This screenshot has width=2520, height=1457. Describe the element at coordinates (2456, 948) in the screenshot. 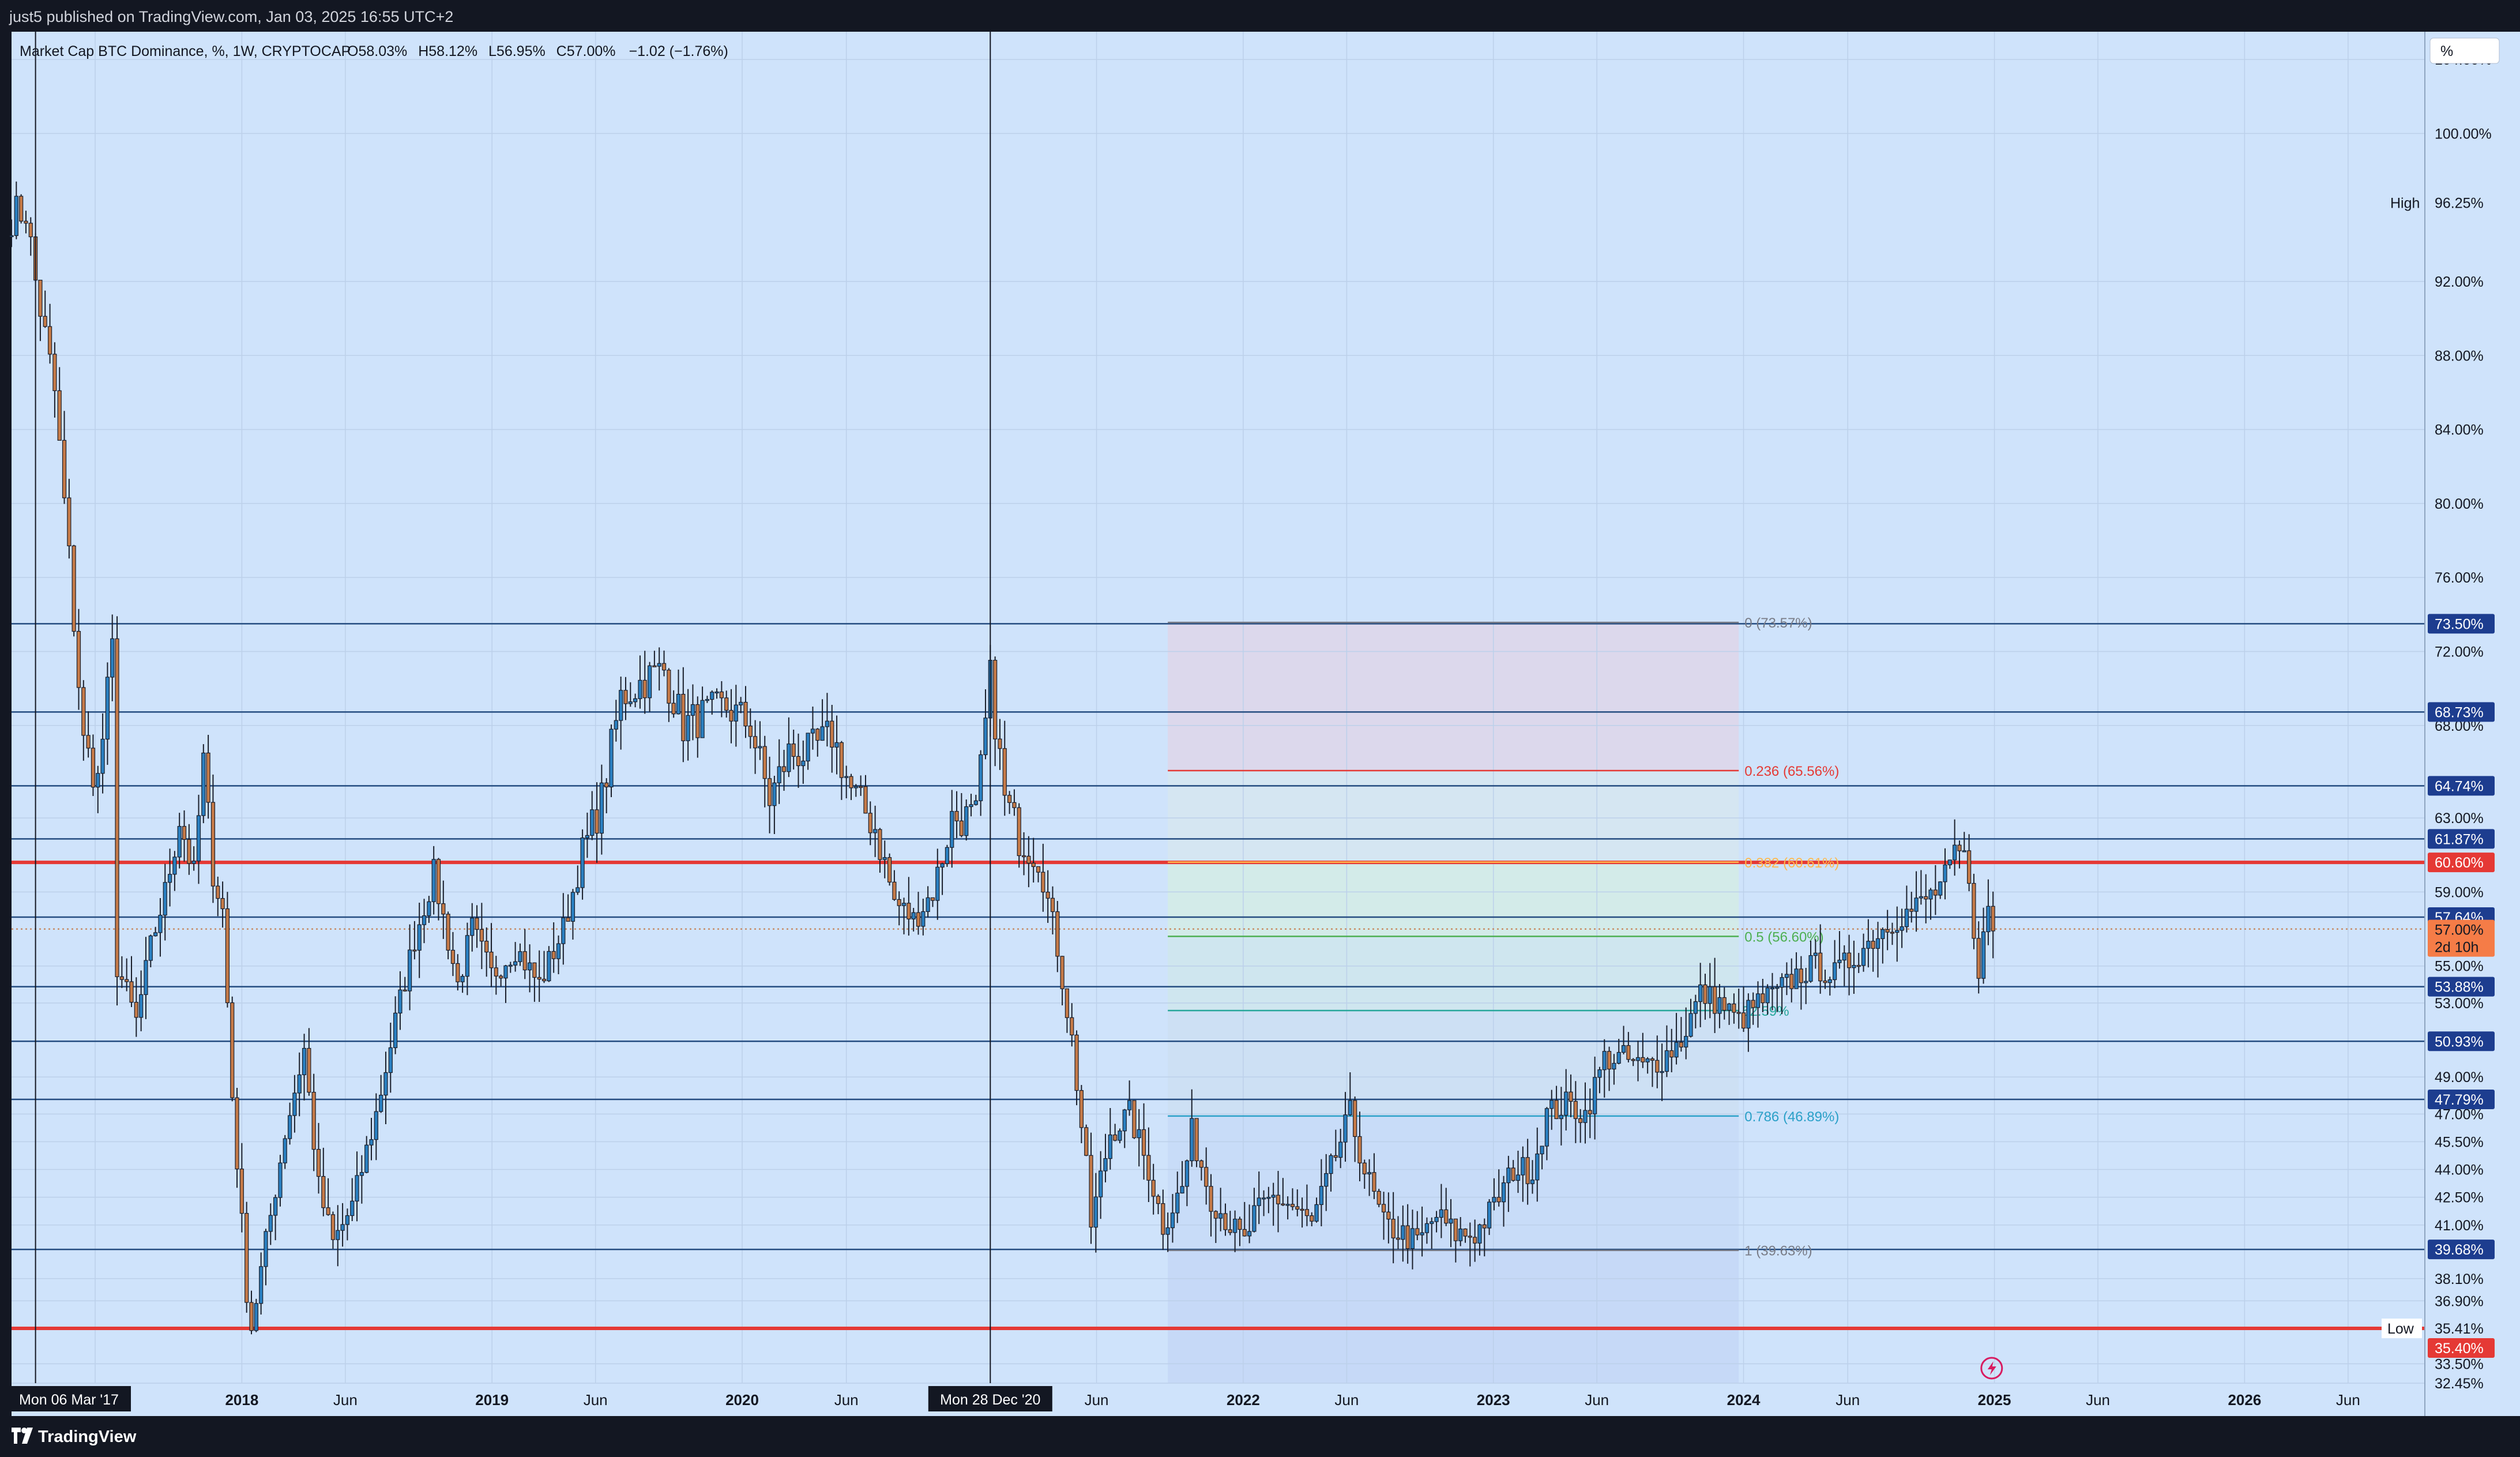

I see `current-price-countdown: 2d 10h` at that location.